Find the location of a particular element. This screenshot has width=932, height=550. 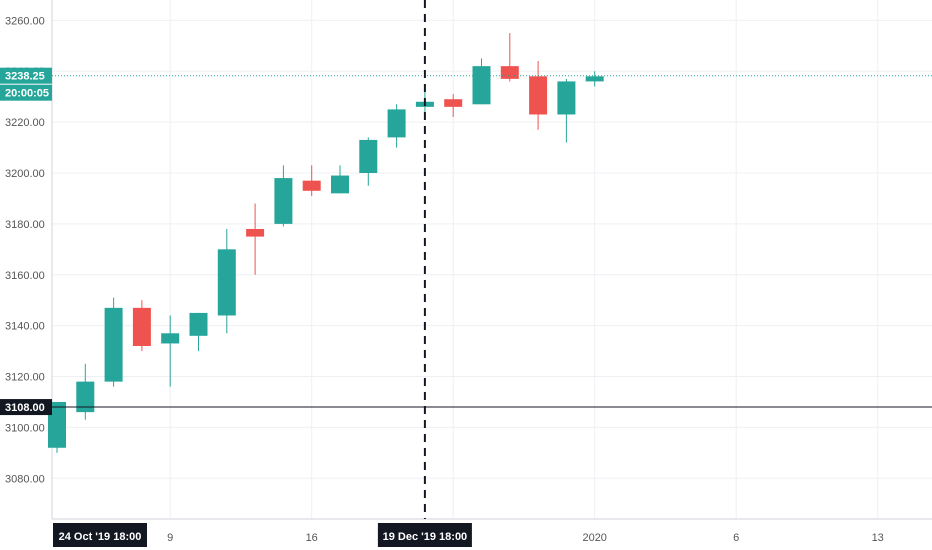

crosshair-price-badge is located at coordinates (26, 407).